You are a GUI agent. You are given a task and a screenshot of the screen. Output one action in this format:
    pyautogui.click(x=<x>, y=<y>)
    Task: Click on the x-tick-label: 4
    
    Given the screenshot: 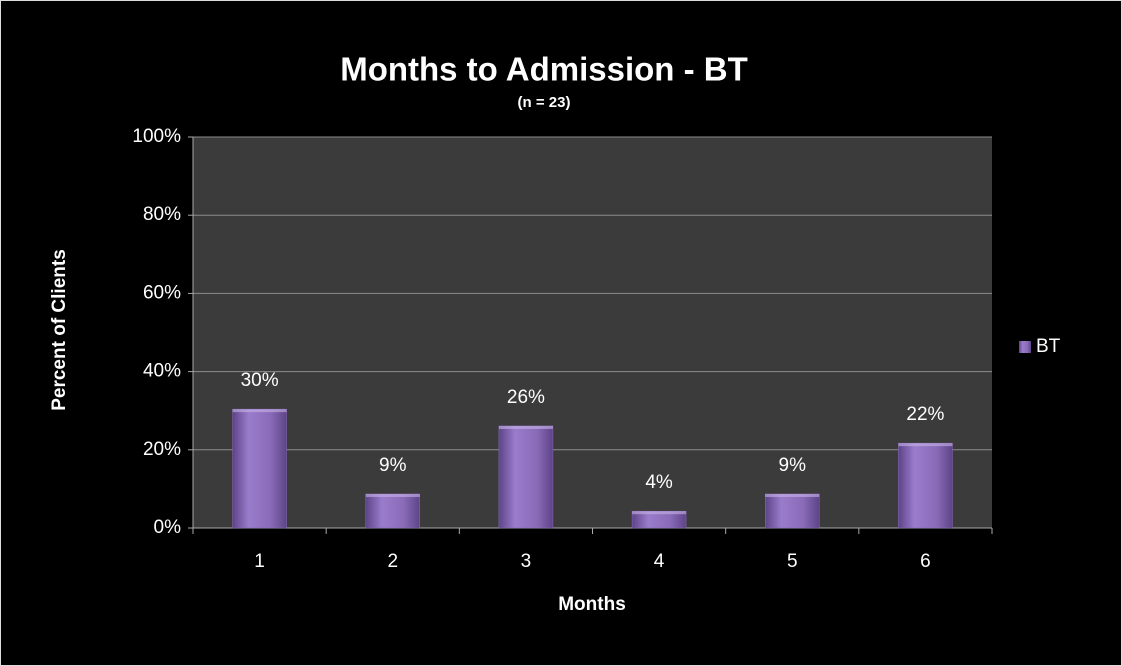 What is the action you would take?
    pyautogui.click(x=659, y=561)
    